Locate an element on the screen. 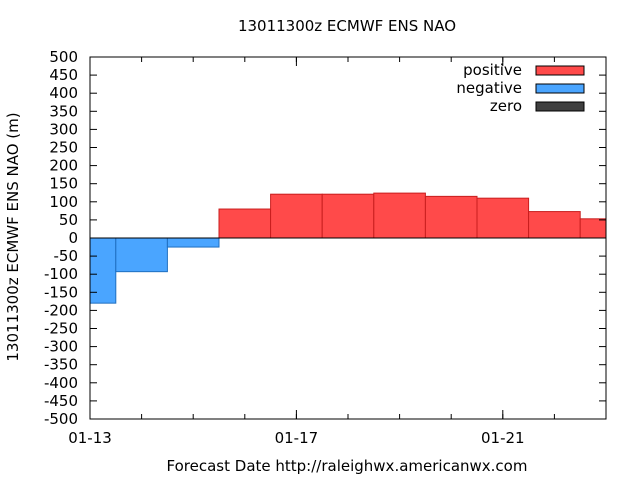 The width and height of the screenshot is (640, 480). x-tick-label: 01-13 is located at coordinates (90, 438).